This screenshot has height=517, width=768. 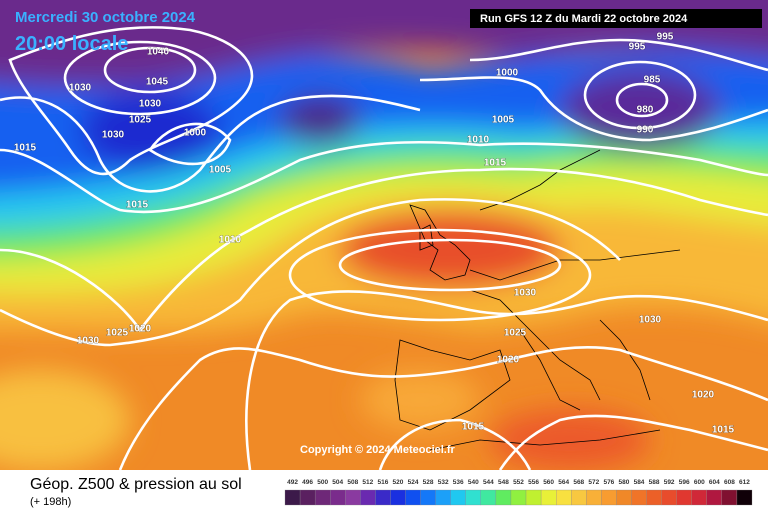 What do you see at coordinates (337, 482) in the screenshot?
I see `scale-label: 504` at bounding box center [337, 482].